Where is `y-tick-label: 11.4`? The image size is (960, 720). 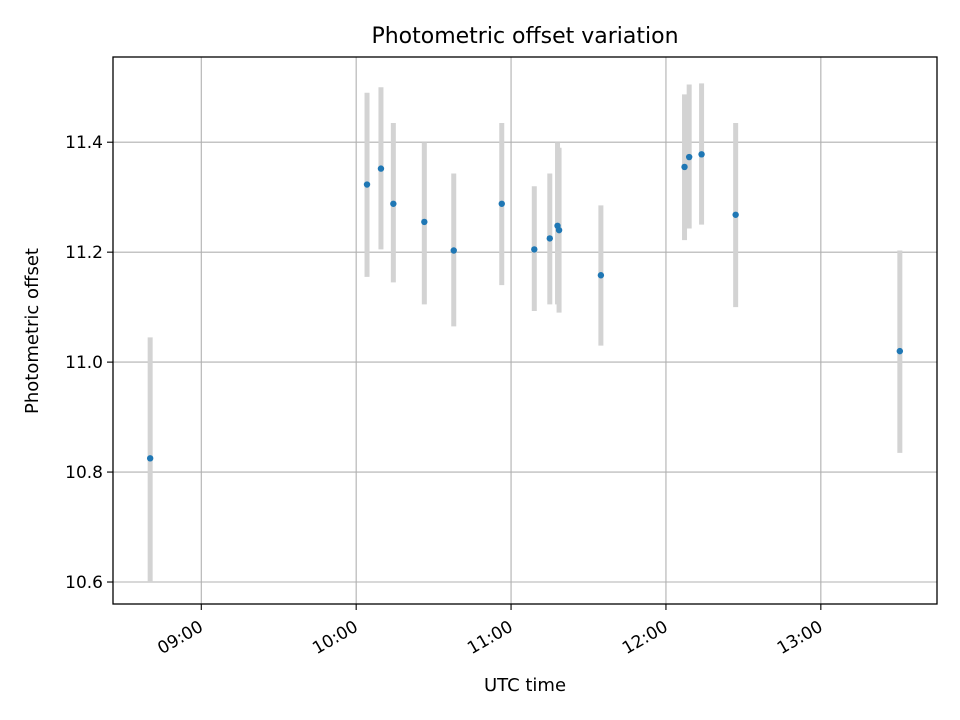
y-tick-label: 11.4 is located at coordinates (84, 143).